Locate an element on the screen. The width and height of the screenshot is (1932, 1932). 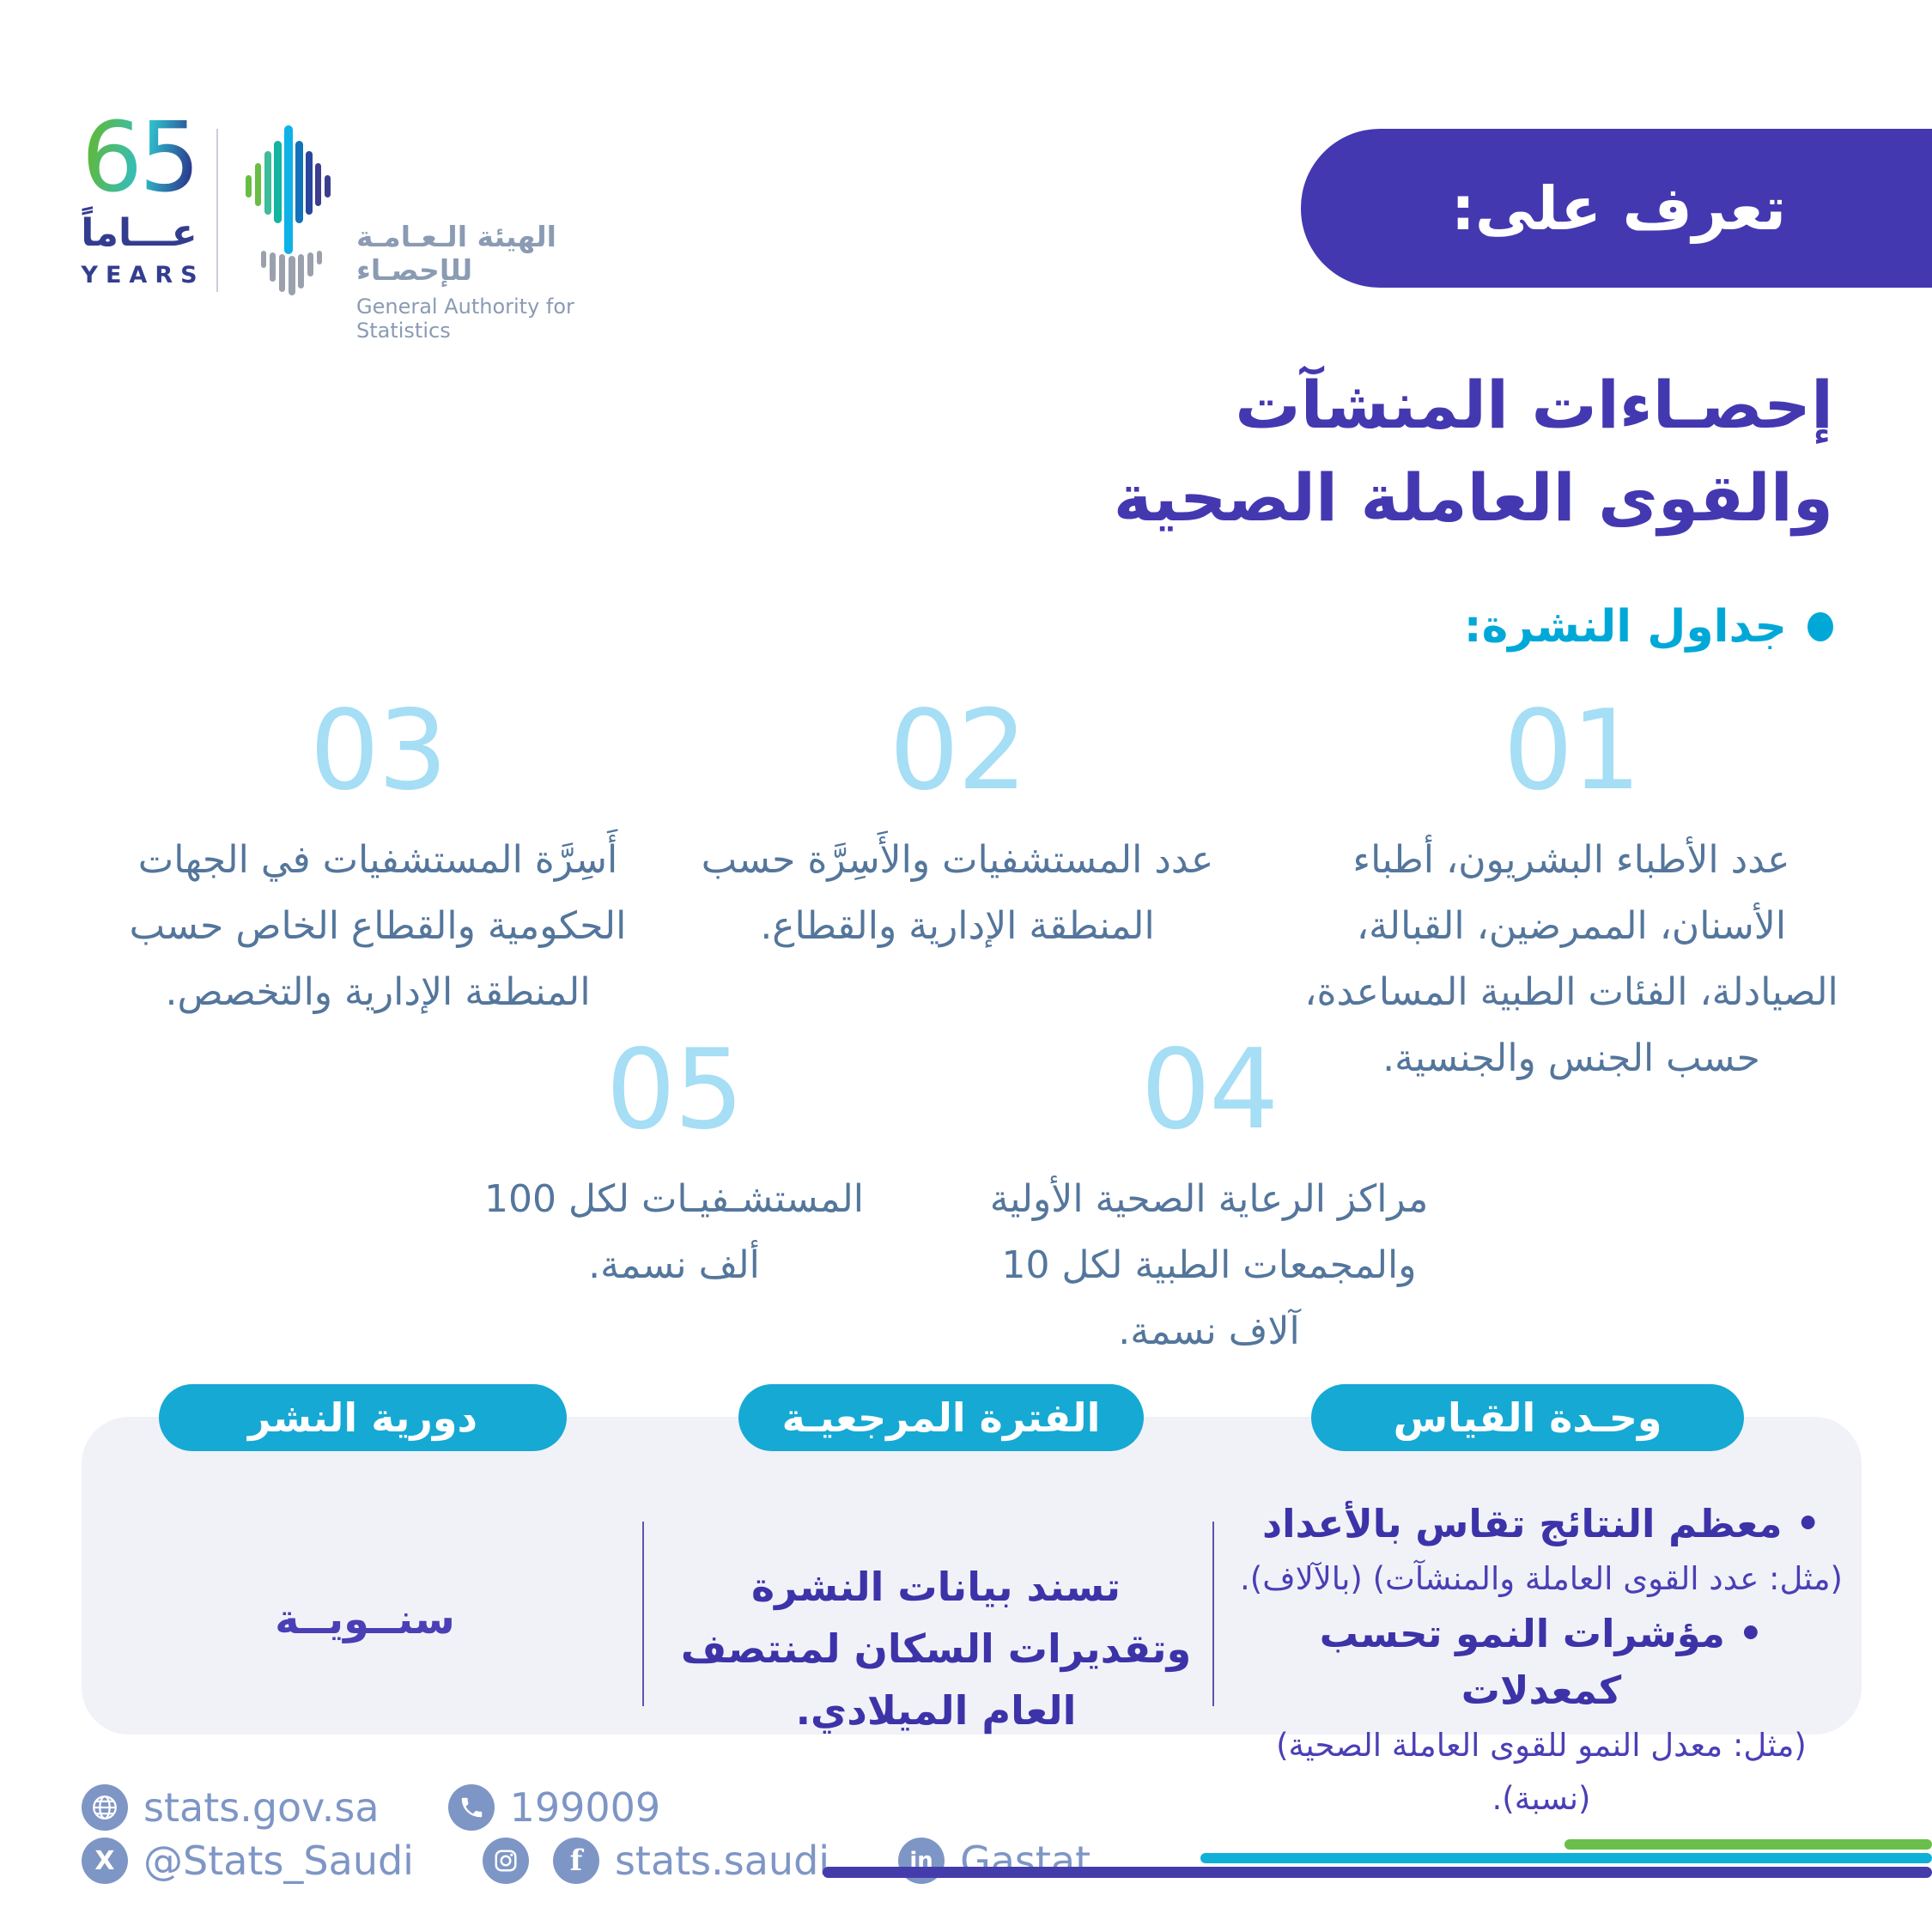
anniversary-65-logo: 65 عـــاماً YEARS is located at coordinates (140, 199).